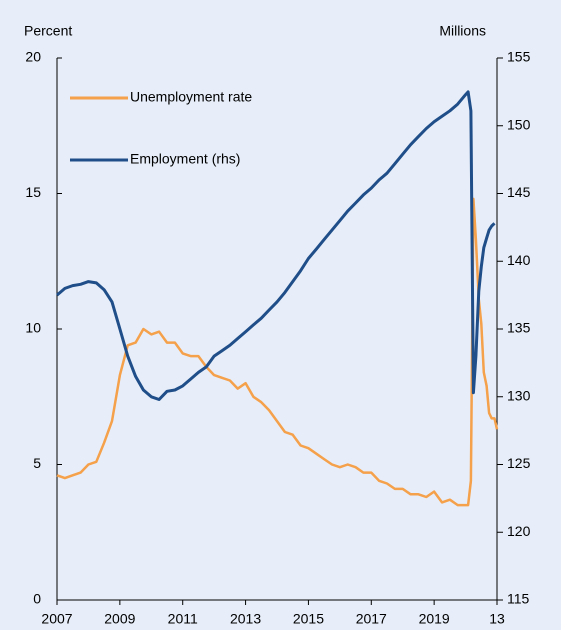  What do you see at coordinates (462, 31) in the screenshot?
I see `y2-axis-label: Millions` at bounding box center [462, 31].